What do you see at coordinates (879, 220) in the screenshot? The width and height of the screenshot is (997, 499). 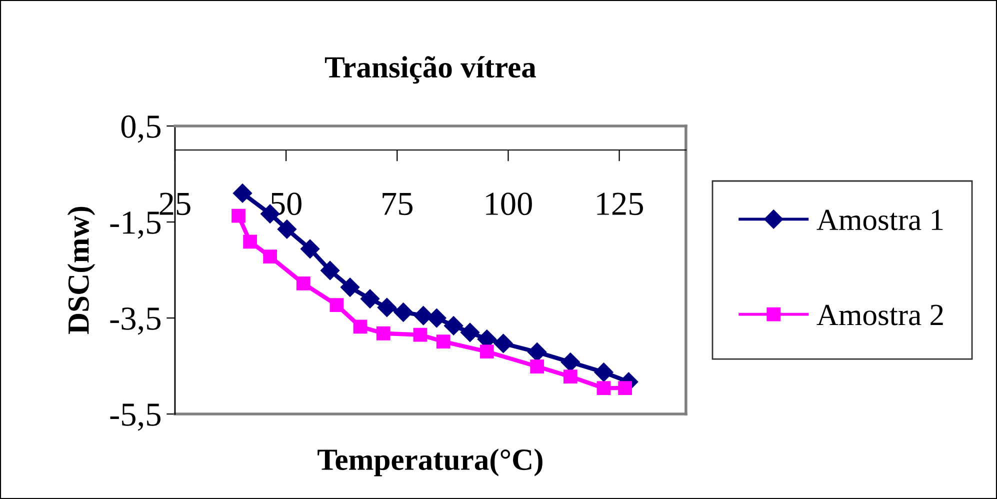 I see `legend-label: Amostra 1` at bounding box center [879, 220].